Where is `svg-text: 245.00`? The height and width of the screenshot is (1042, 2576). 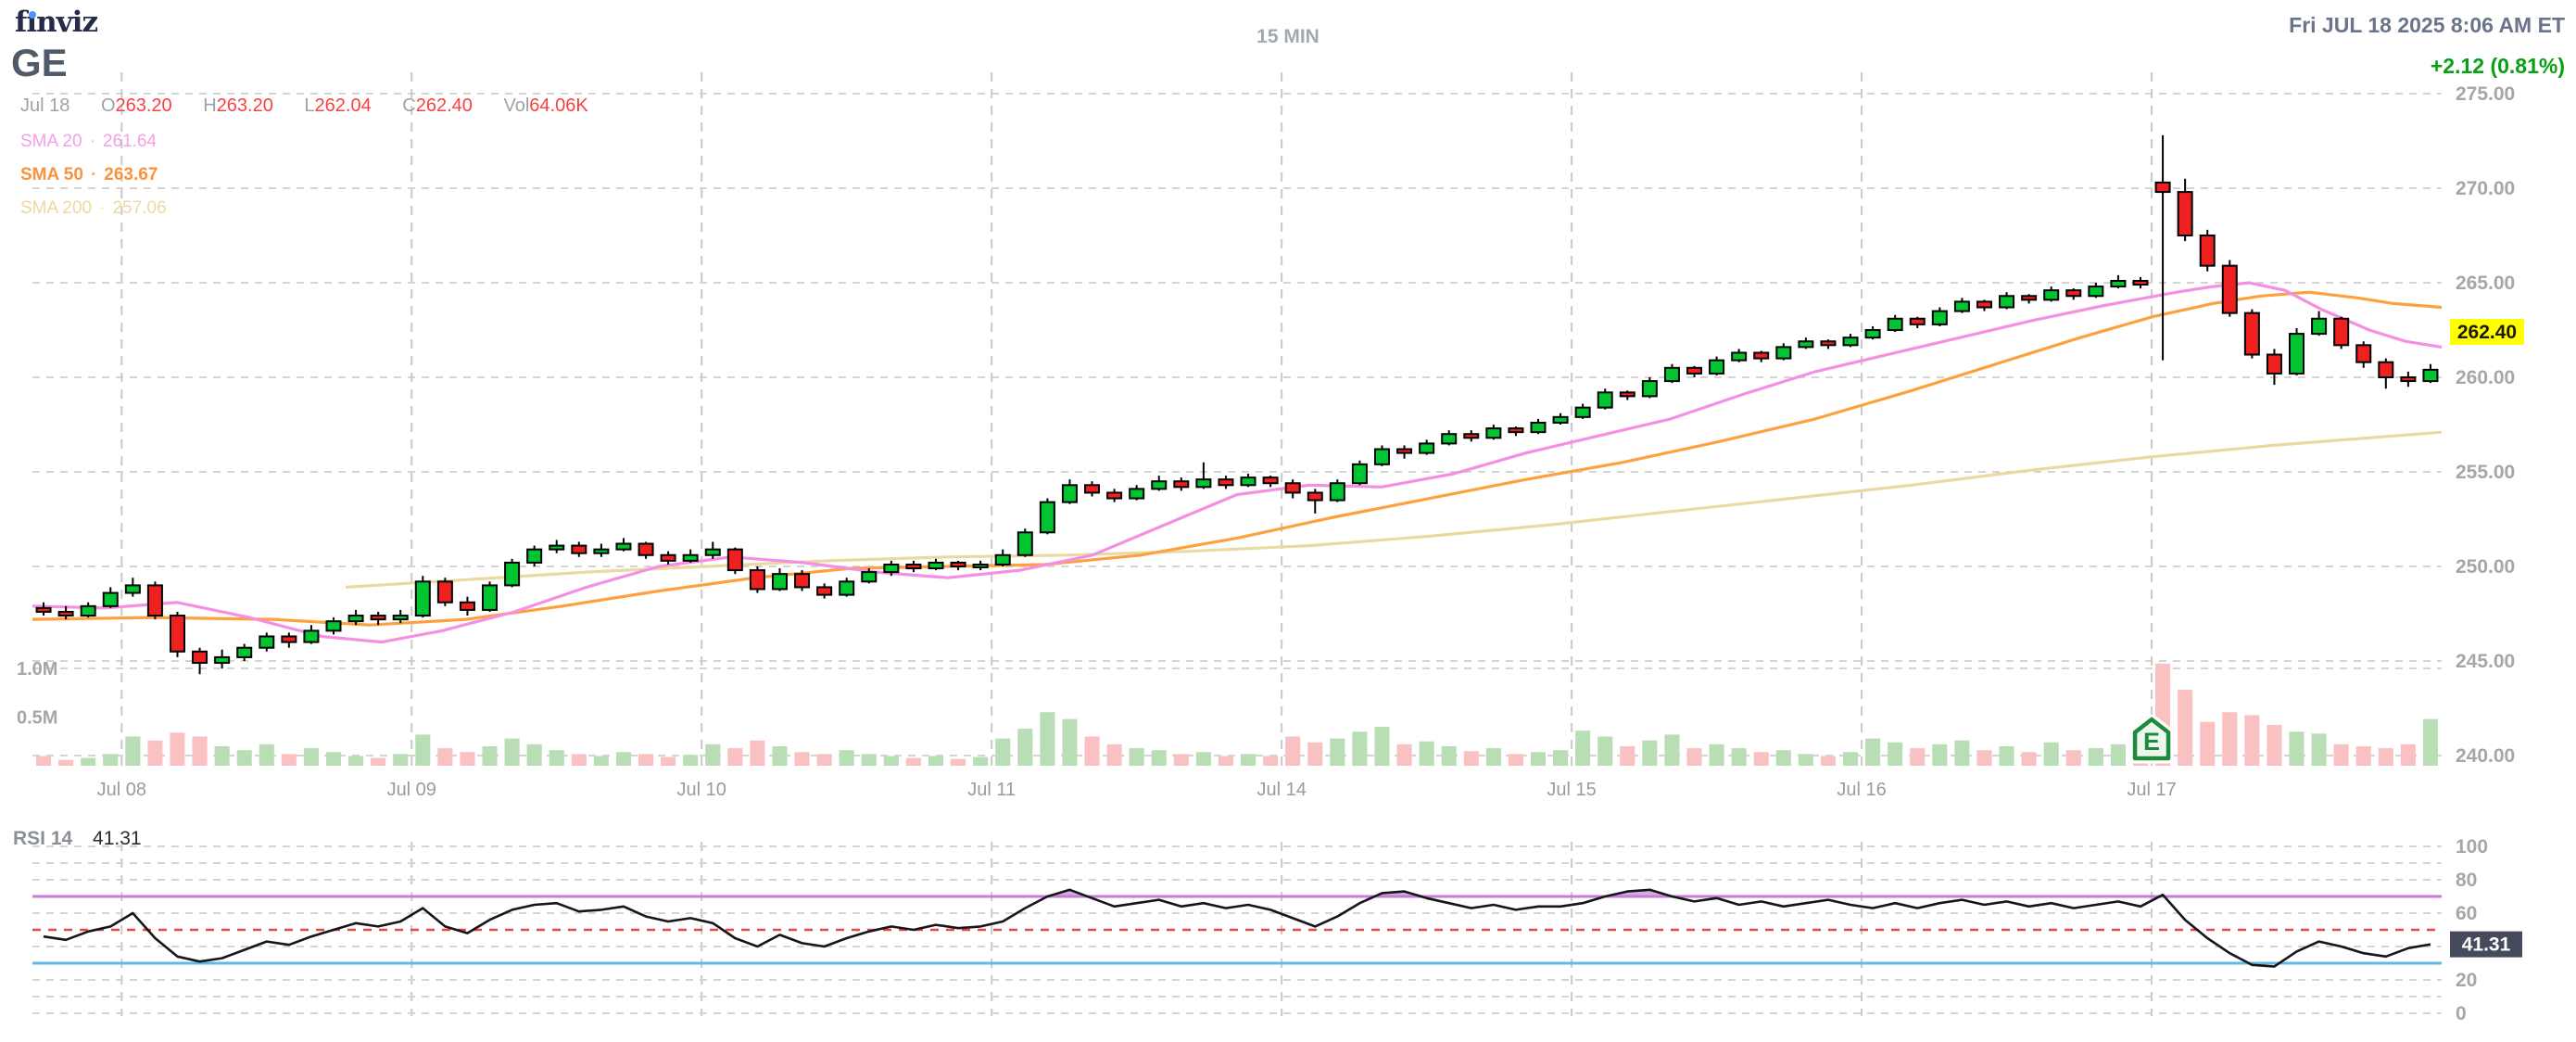
svg-text: 245.00 is located at coordinates (2486, 661).